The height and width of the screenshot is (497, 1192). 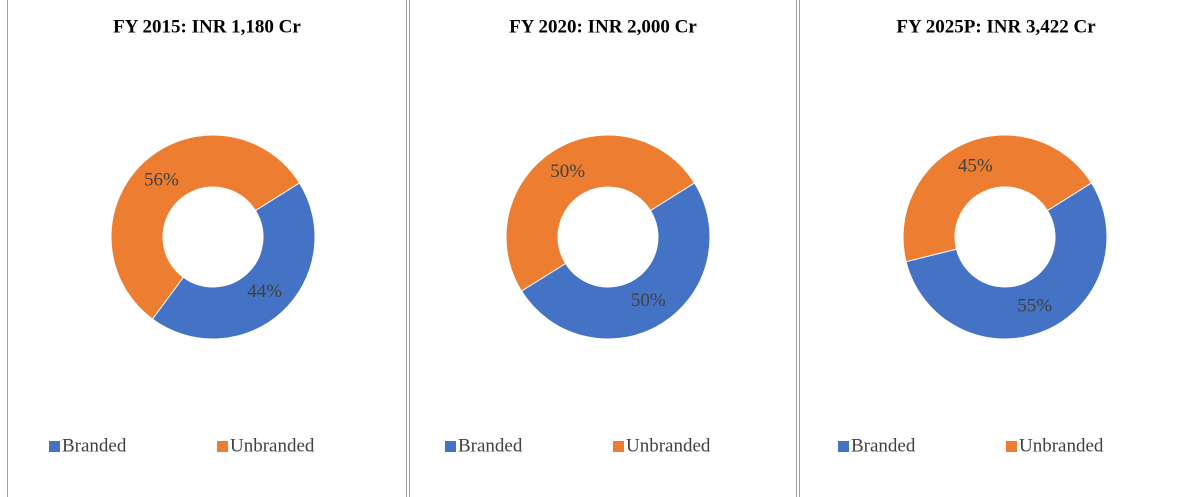 What do you see at coordinates (975, 165) in the screenshot?
I see `data-label: 45%` at bounding box center [975, 165].